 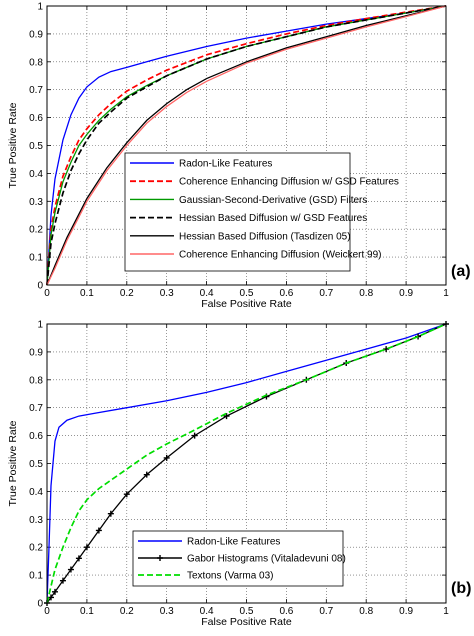 I want to click on legend-label-4: Hessian Based Diffusion (Tasdizen 05), so click(x=265, y=236).